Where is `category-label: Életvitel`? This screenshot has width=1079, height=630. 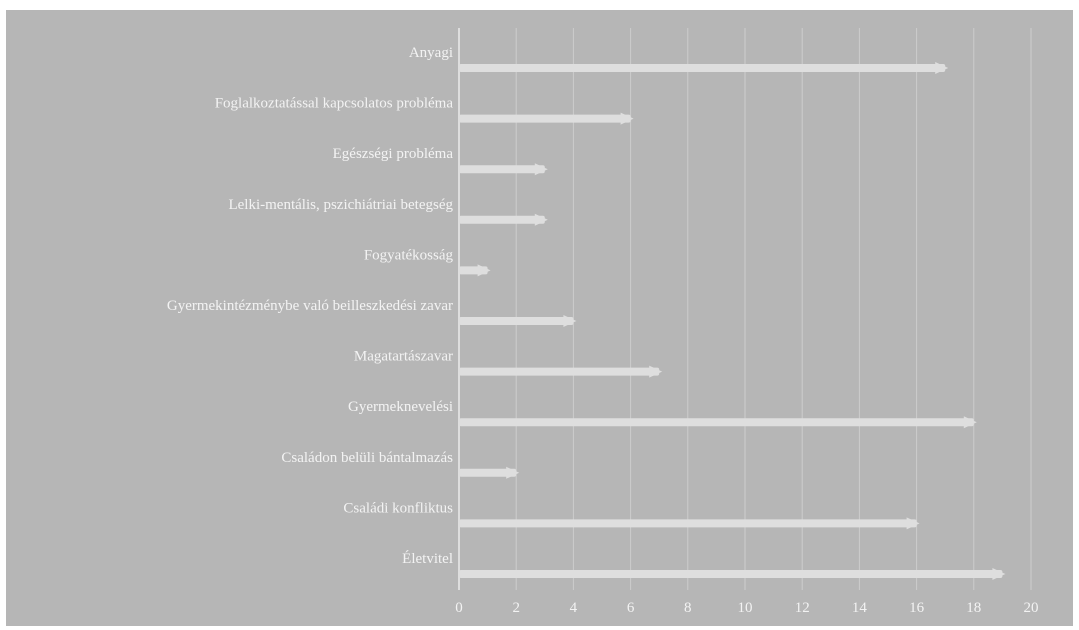
category-label: Életvitel is located at coordinates (427, 558).